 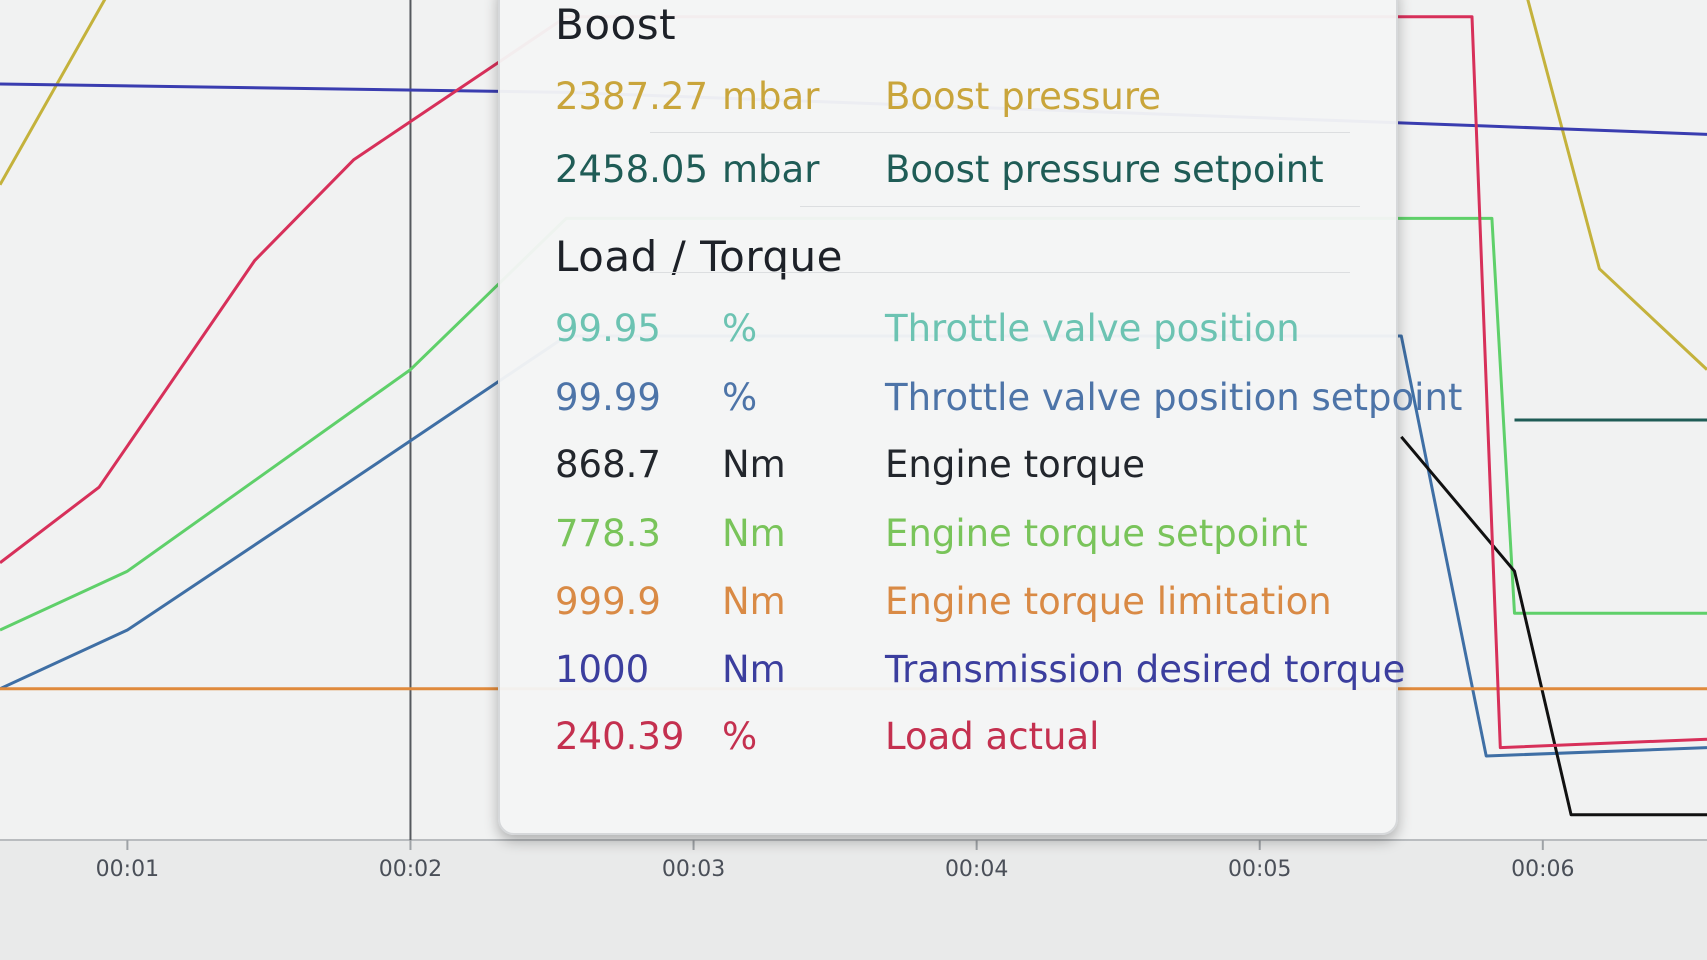 What do you see at coordinates (1092, 328) in the screenshot?
I see `tooltip-row-name: Throttle valve position` at bounding box center [1092, 328].